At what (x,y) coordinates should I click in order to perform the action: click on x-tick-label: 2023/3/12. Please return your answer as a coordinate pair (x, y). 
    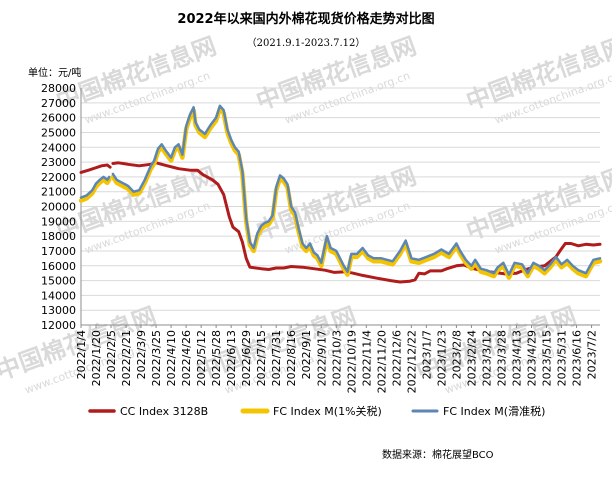
    Looking at the image, I should click on (486, 358).